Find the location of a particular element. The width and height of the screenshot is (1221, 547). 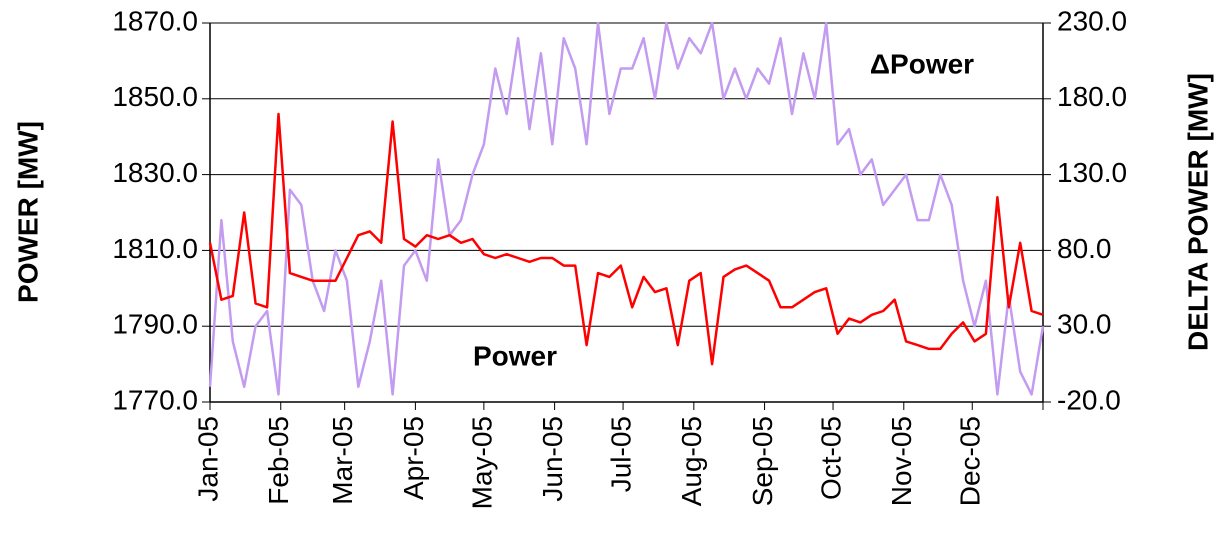

series-label: Power is located at coordinates (515, 355).